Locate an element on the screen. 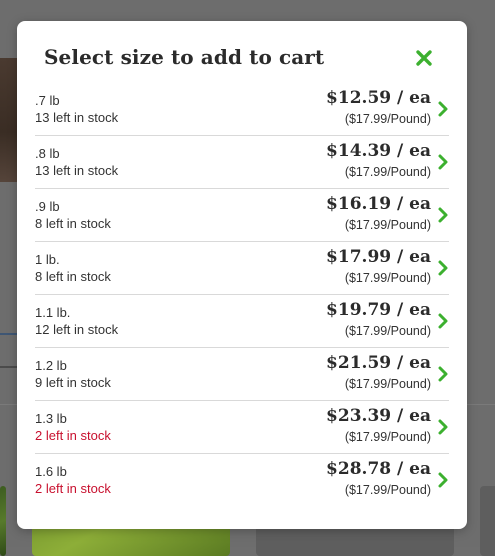 Image resolution: width=495 pixels, height=556 pixels. item-price: $12.59 / ea is located at coordinates (378, 98).